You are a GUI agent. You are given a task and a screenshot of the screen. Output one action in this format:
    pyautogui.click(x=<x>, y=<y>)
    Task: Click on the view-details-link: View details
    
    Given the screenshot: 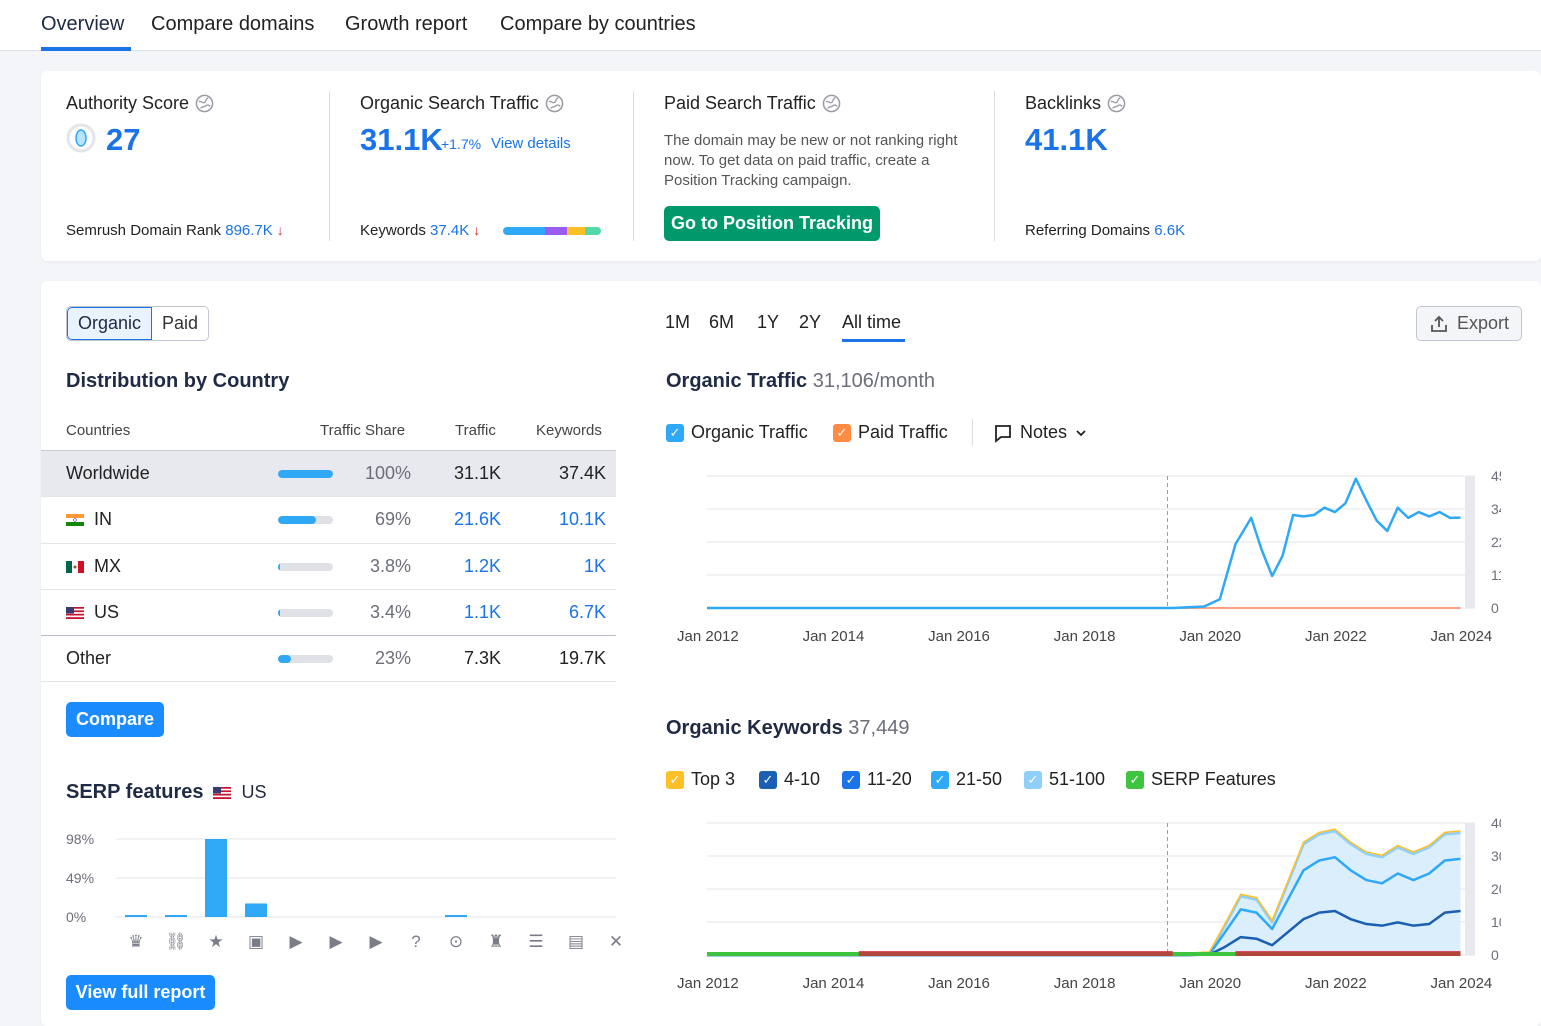 What is the action you would take?
    pyautogui.click(x=531, y=143)
    